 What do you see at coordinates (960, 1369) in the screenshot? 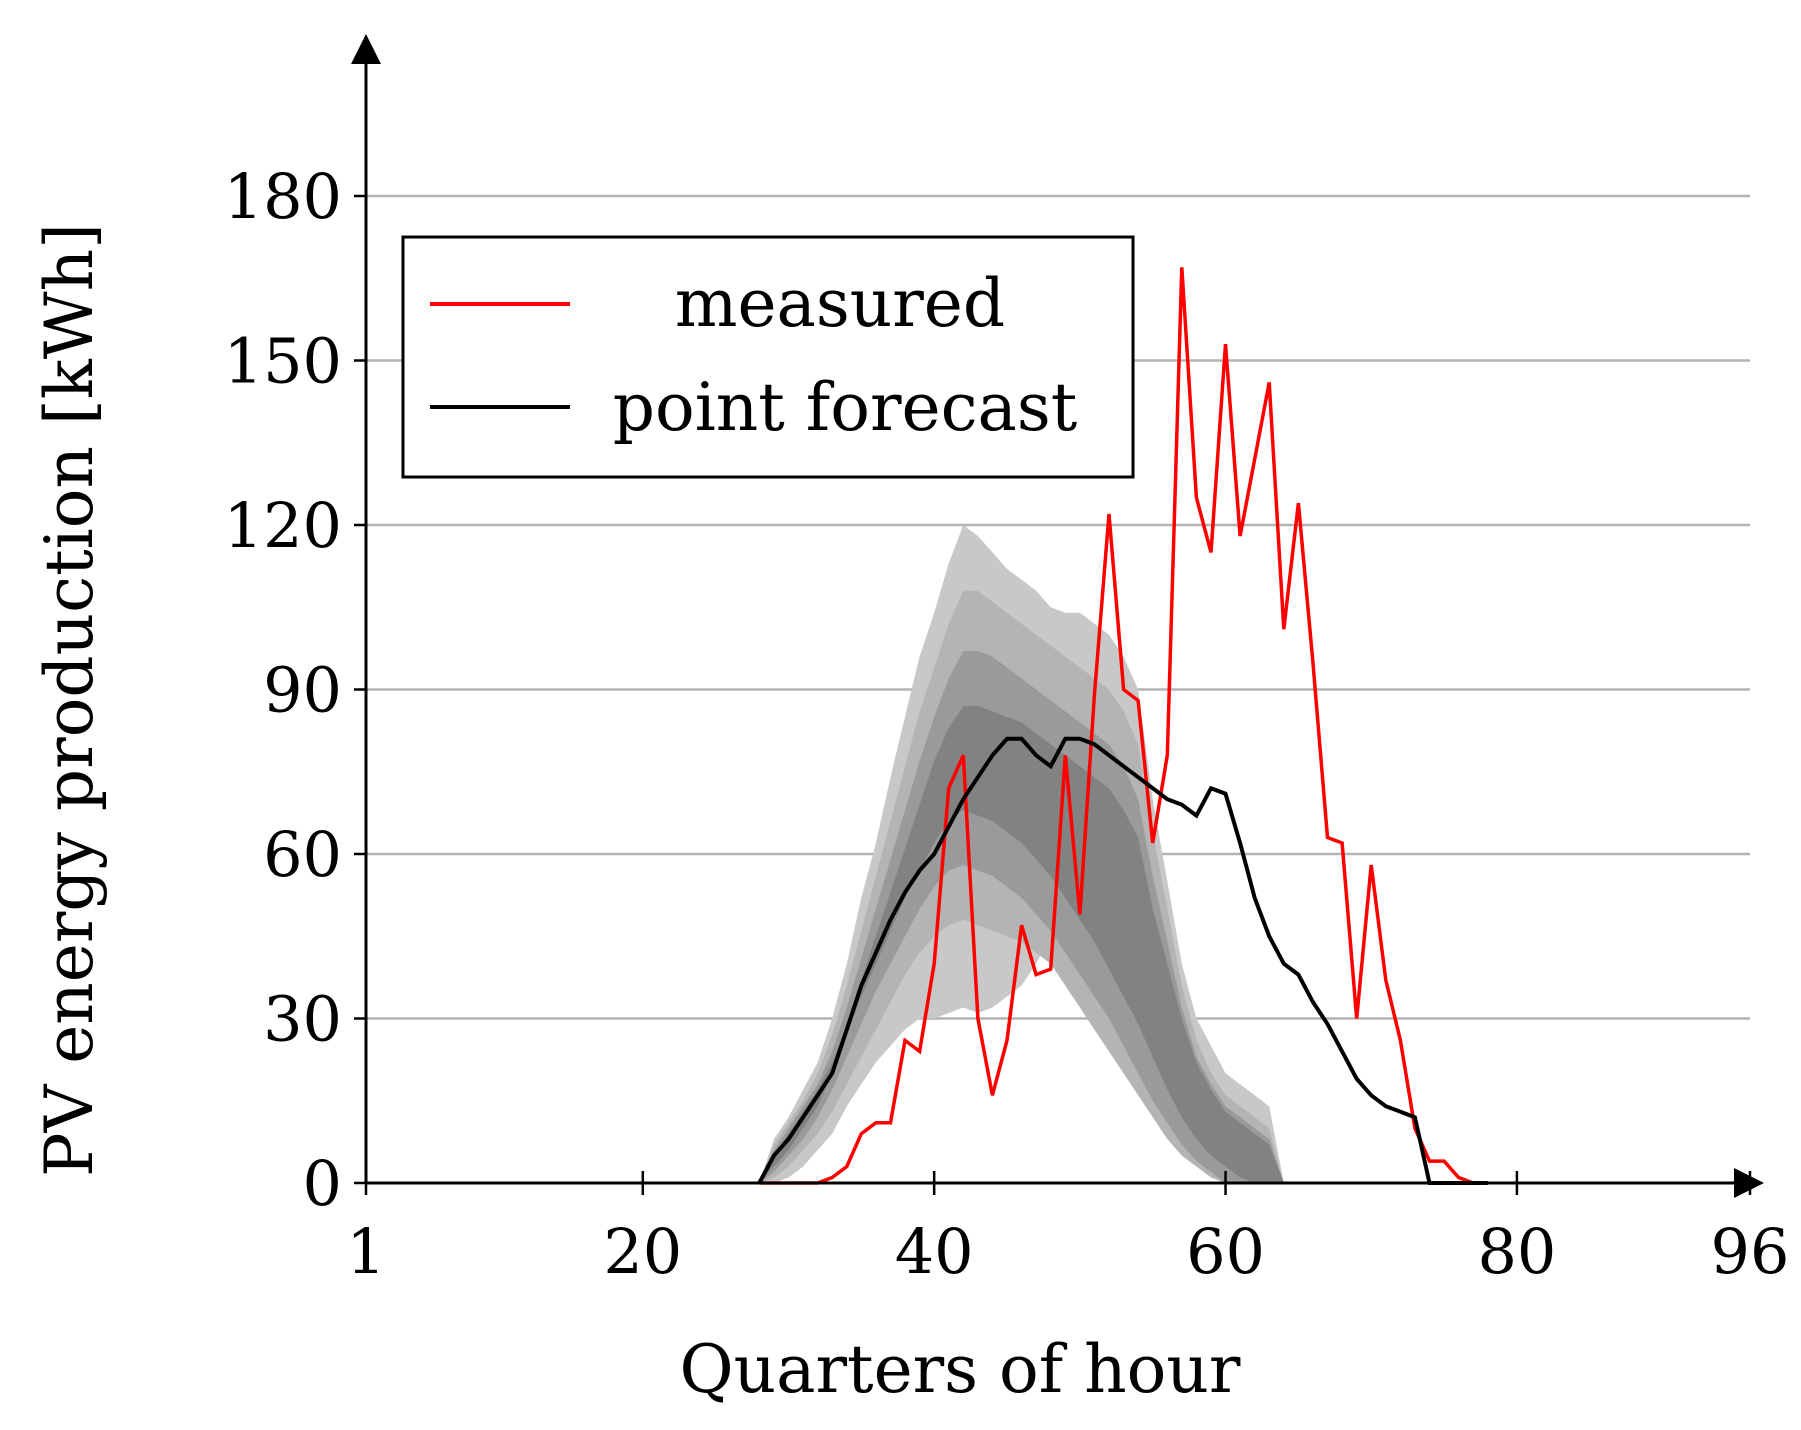
I see `x-axis-title: Quarters of hour` at bounding box center [960, 1369].